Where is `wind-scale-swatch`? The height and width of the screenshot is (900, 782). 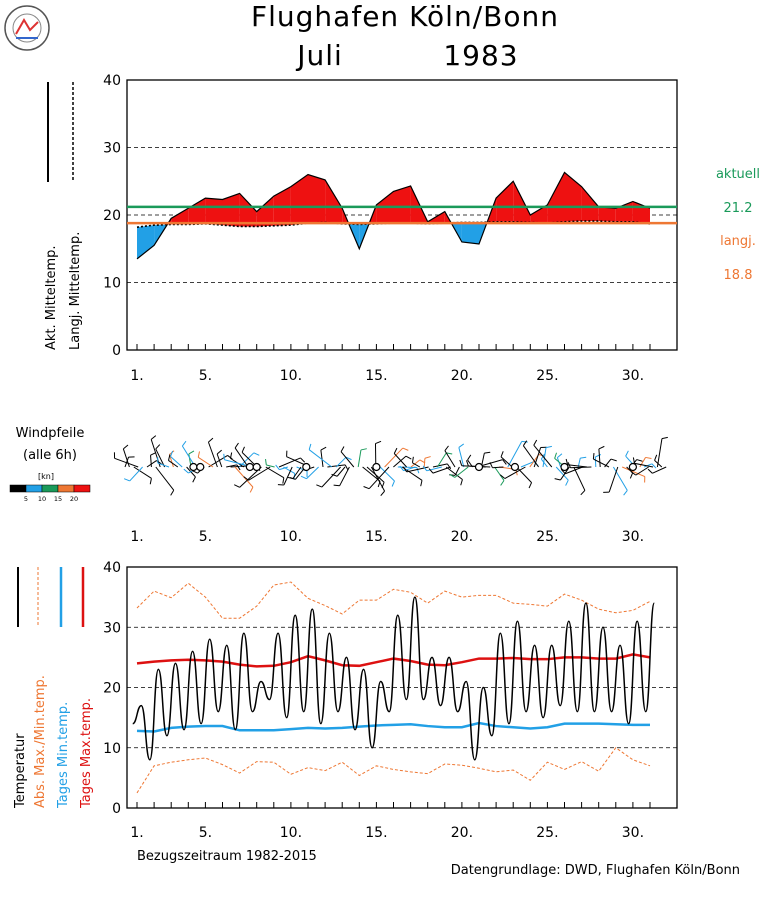
wind-scale-swatch is located at coordinates (18, 488).